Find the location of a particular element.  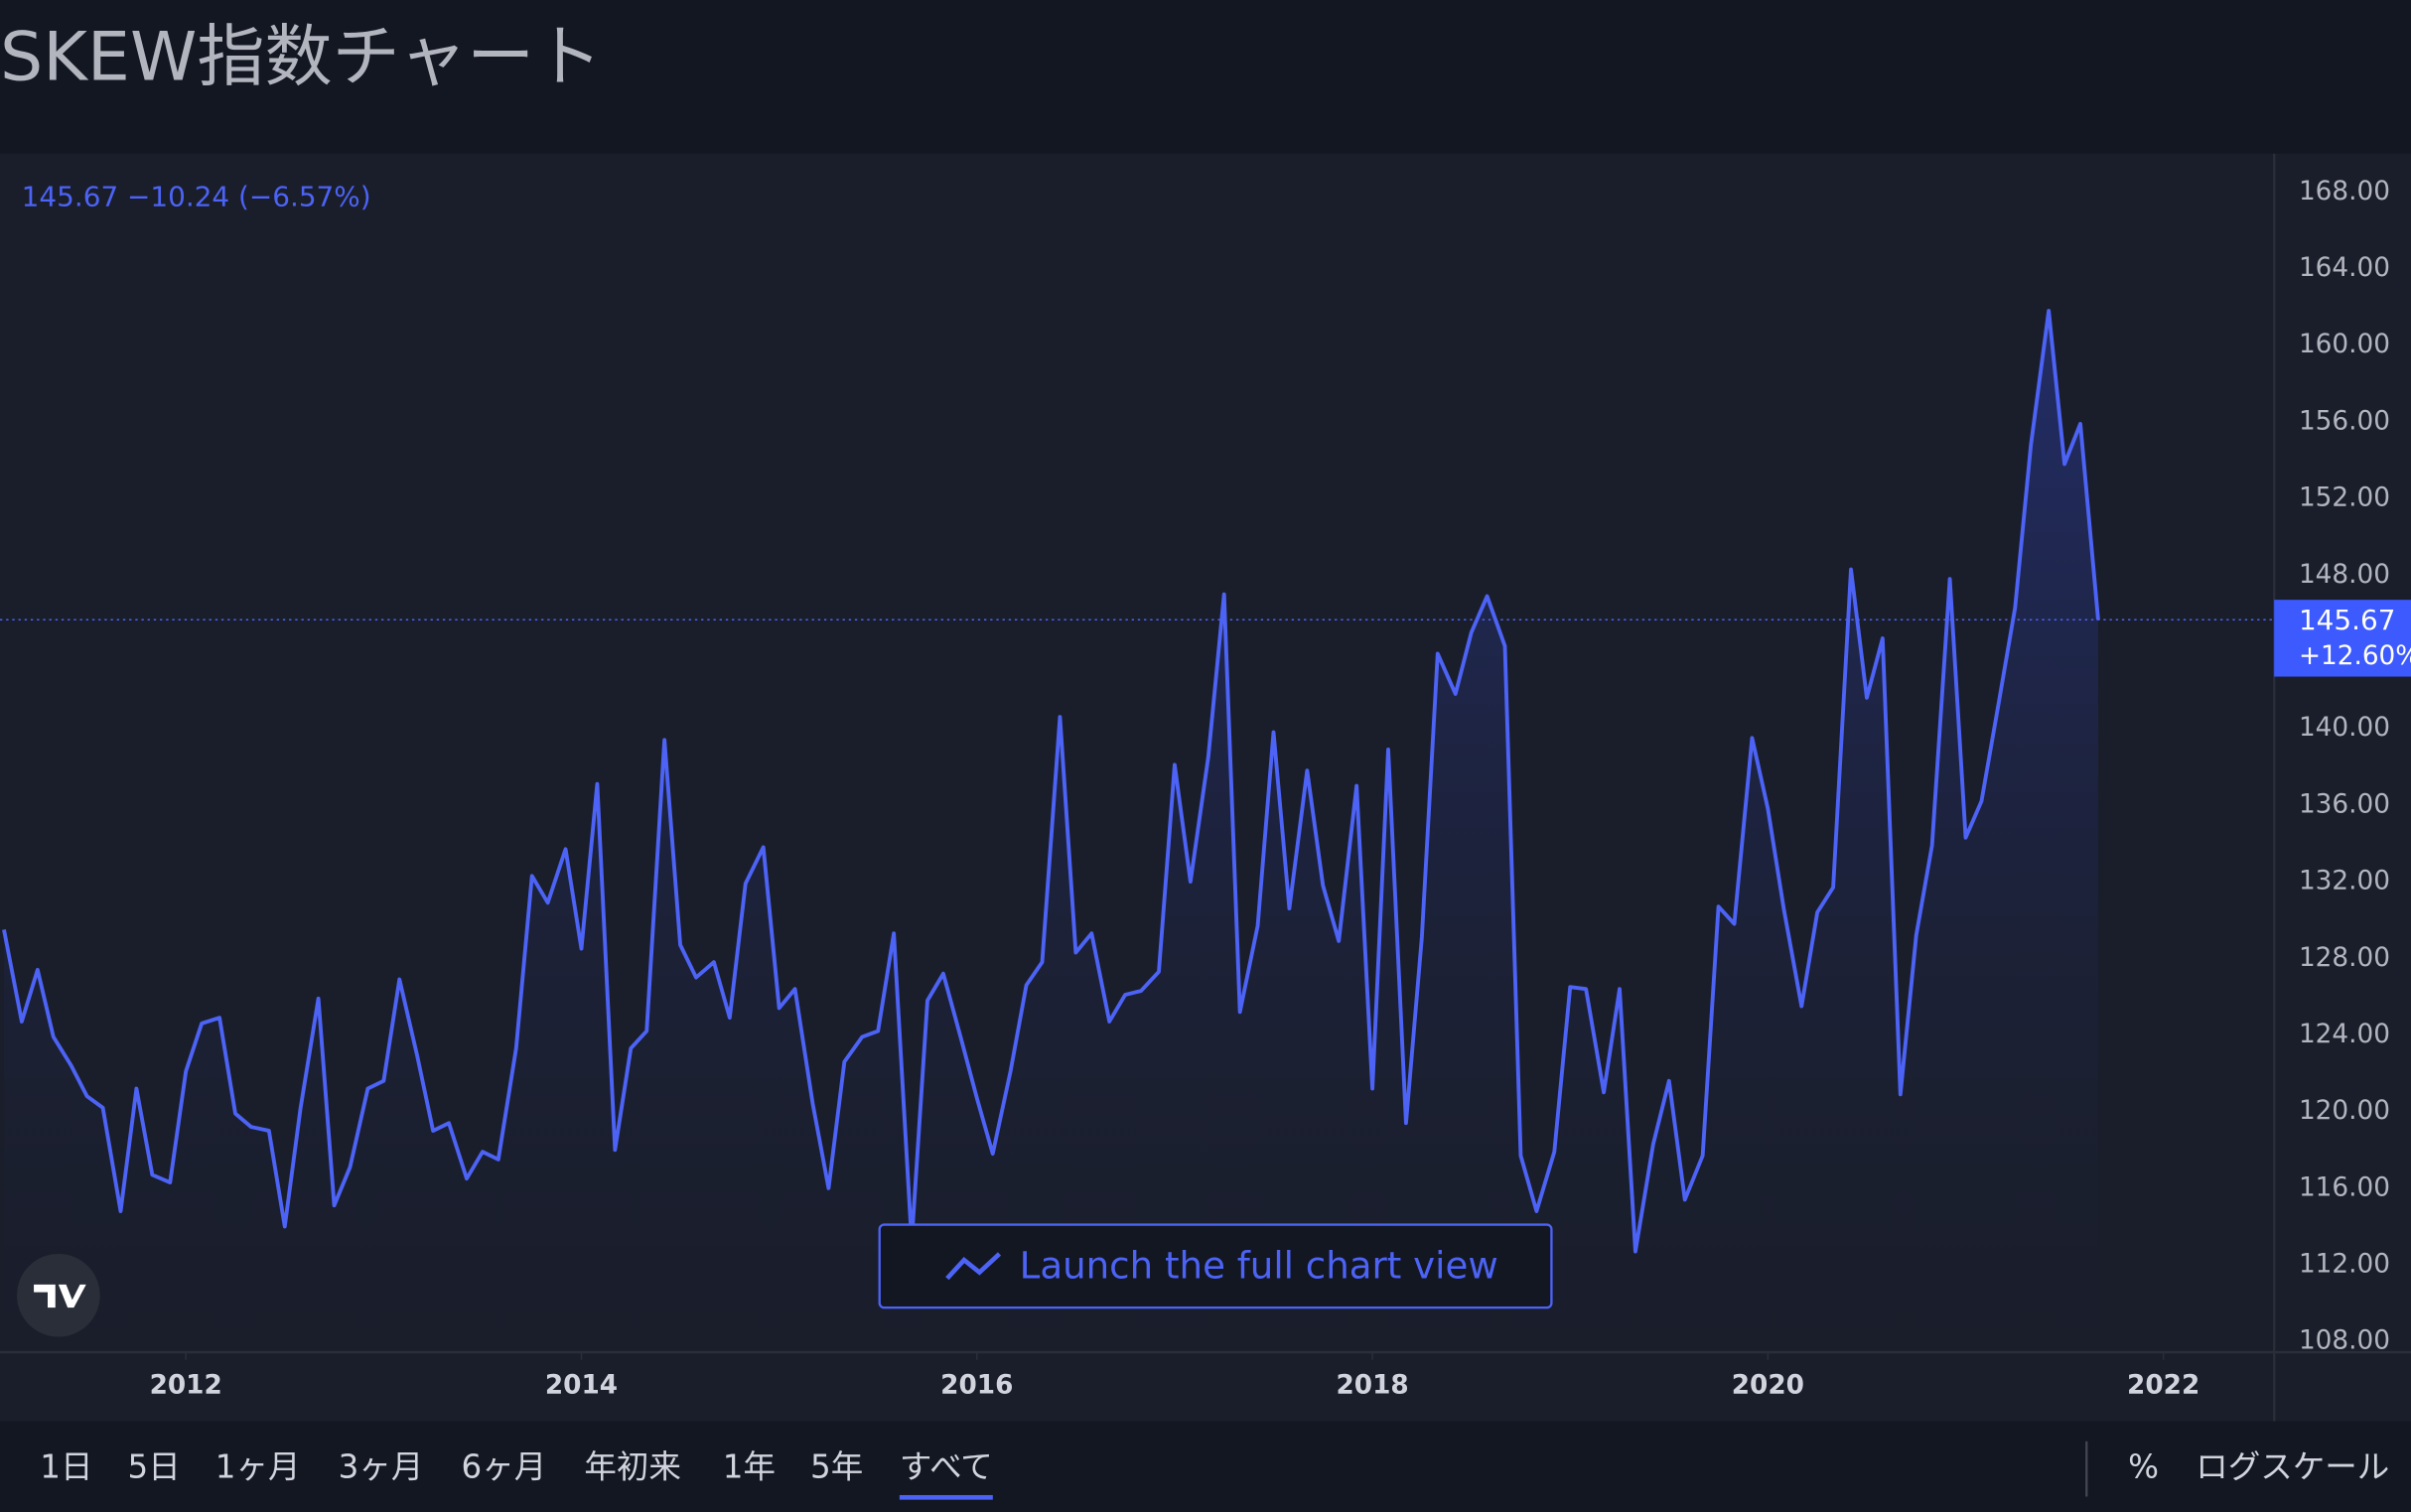

x-tick-label: 2012 is located at coordinates (186, 1386).